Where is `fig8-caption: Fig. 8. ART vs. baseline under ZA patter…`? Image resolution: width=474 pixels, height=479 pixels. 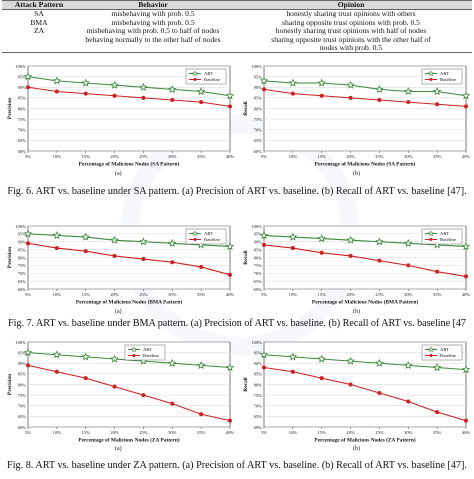
fig8-caption: Fig. 8. ART vs. baseline under ZA patter… is located at coordinates (237, 465).